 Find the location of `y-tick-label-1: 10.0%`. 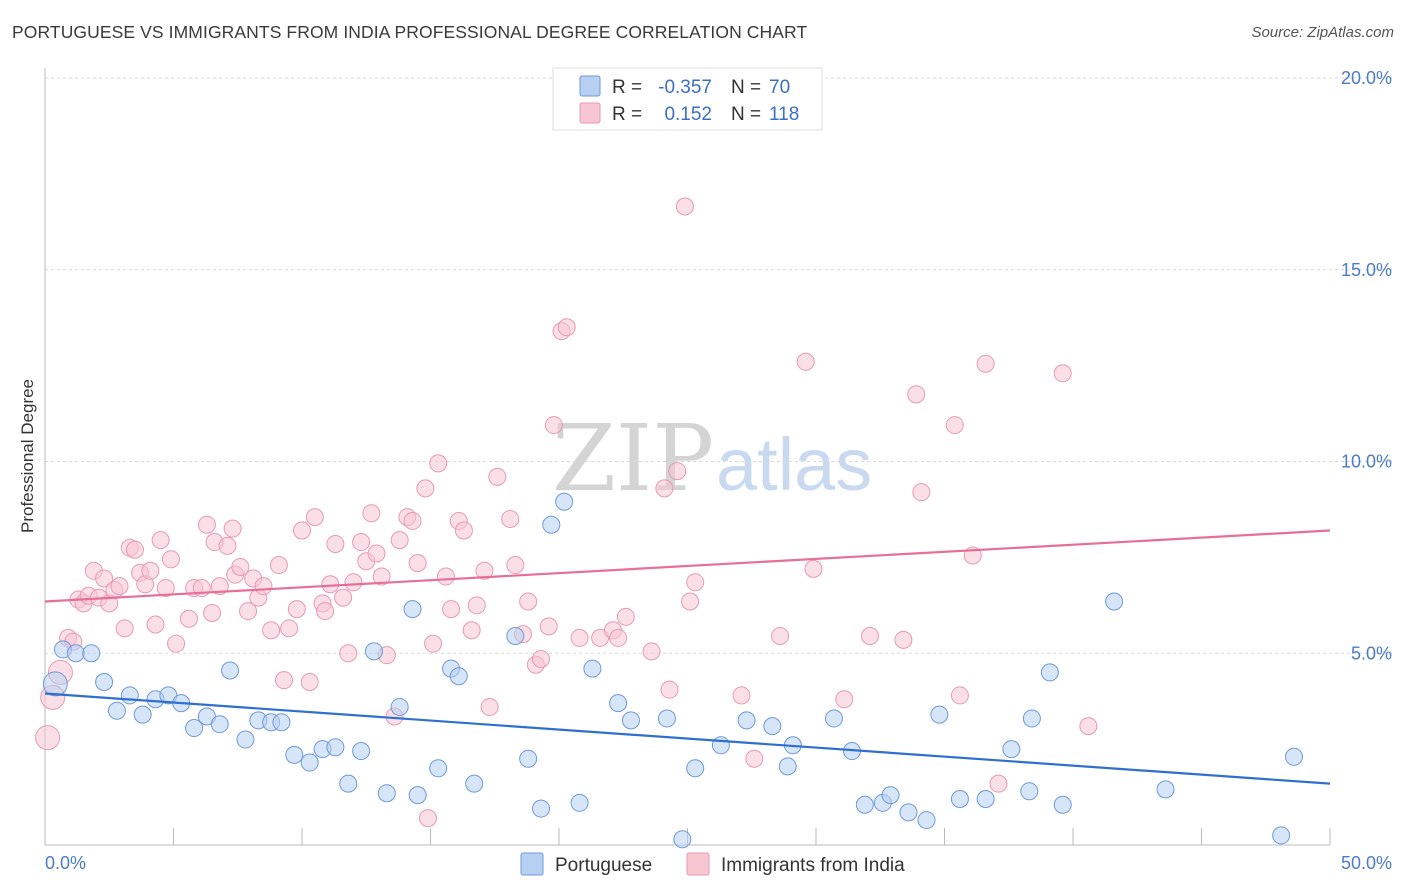

y-tick-label-1: 10.0% is located at coordinates (1366, 462).